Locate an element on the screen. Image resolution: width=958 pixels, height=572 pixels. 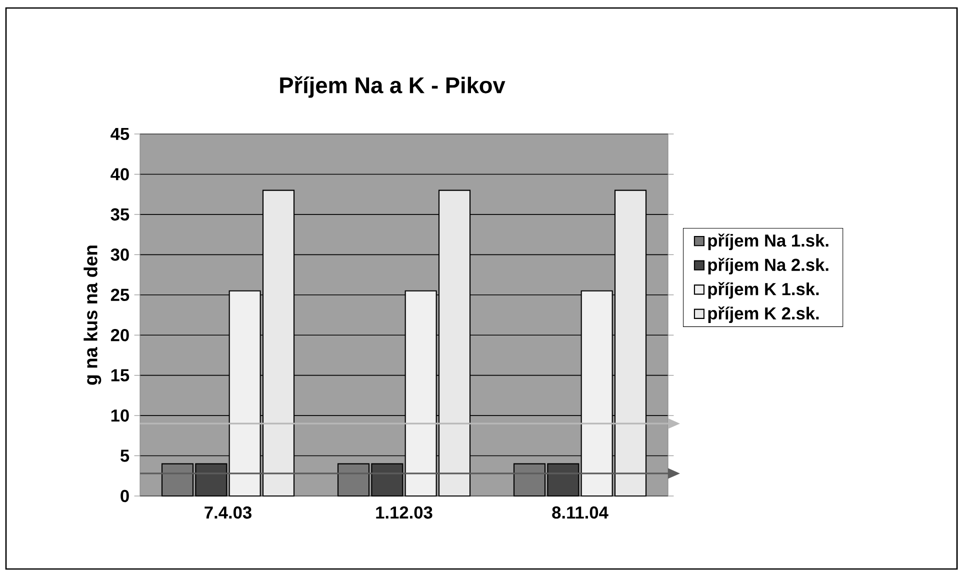
y-tick-label: 30 is located at coordinates (119, 254).